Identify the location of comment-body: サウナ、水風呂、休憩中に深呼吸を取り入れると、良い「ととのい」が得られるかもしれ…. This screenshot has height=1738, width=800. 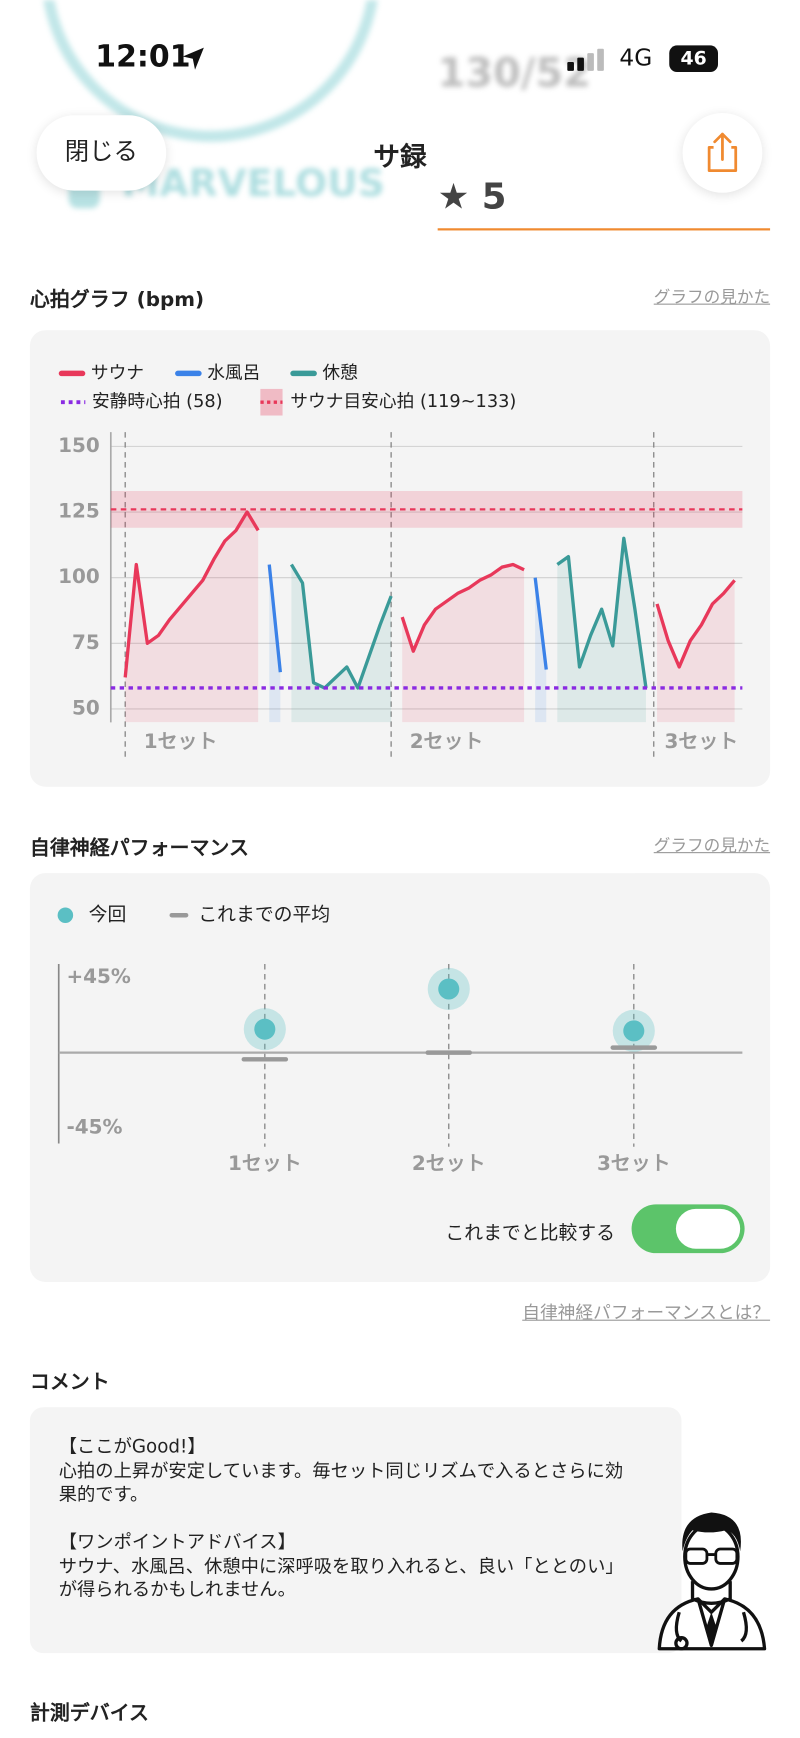
(341, 1577).